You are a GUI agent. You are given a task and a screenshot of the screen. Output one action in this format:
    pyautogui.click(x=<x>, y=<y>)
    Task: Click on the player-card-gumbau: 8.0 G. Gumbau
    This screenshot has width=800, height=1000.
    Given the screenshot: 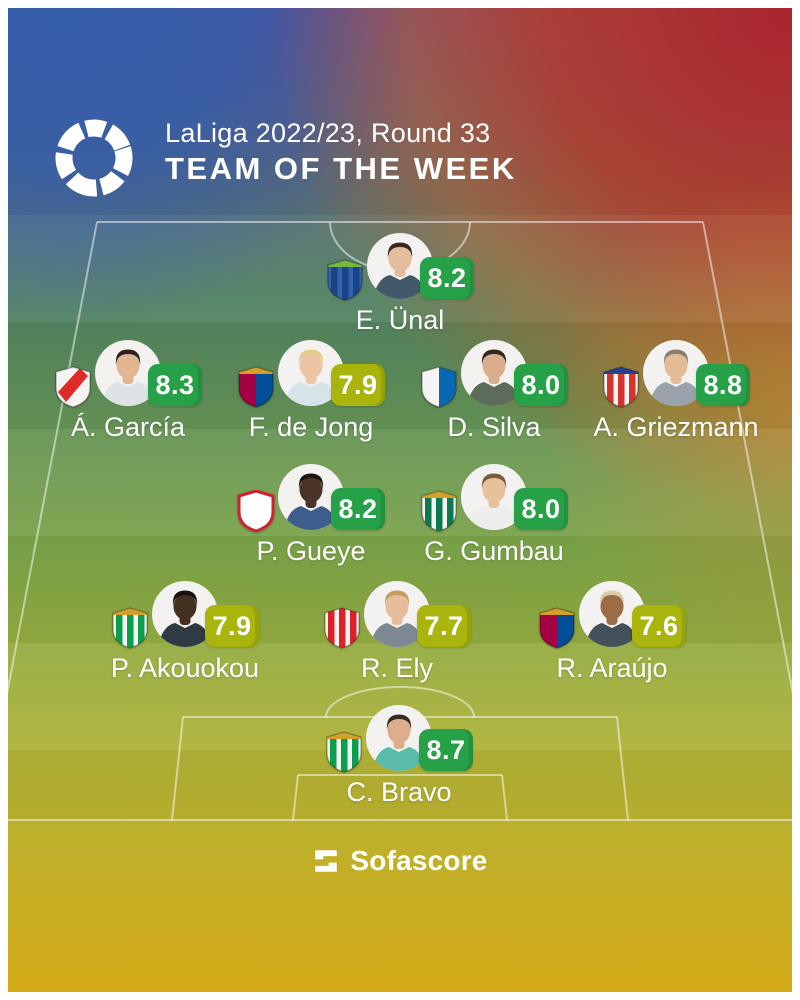 What is the action you would take?
    pyautogui.click(x=494, y=519)
    